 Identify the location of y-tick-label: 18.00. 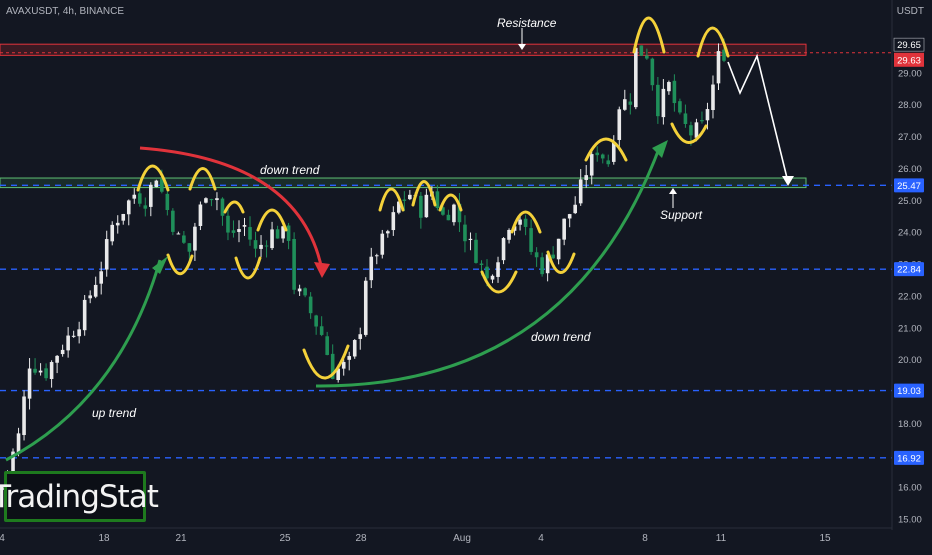
(910, 424).